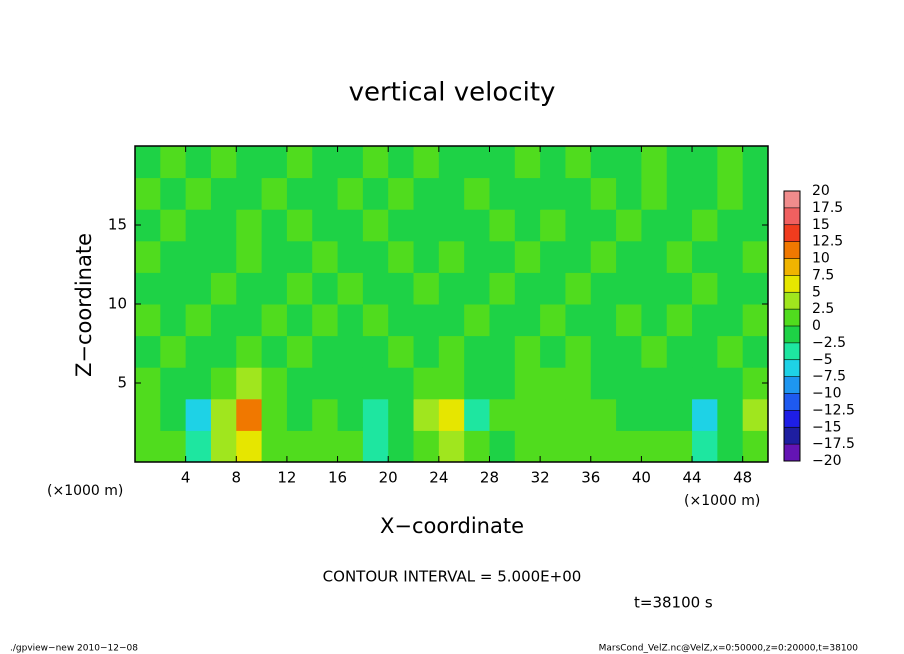 This screenshot has height=654, width=904. I want to click on x-tick-label: 32, so click(540, 478).